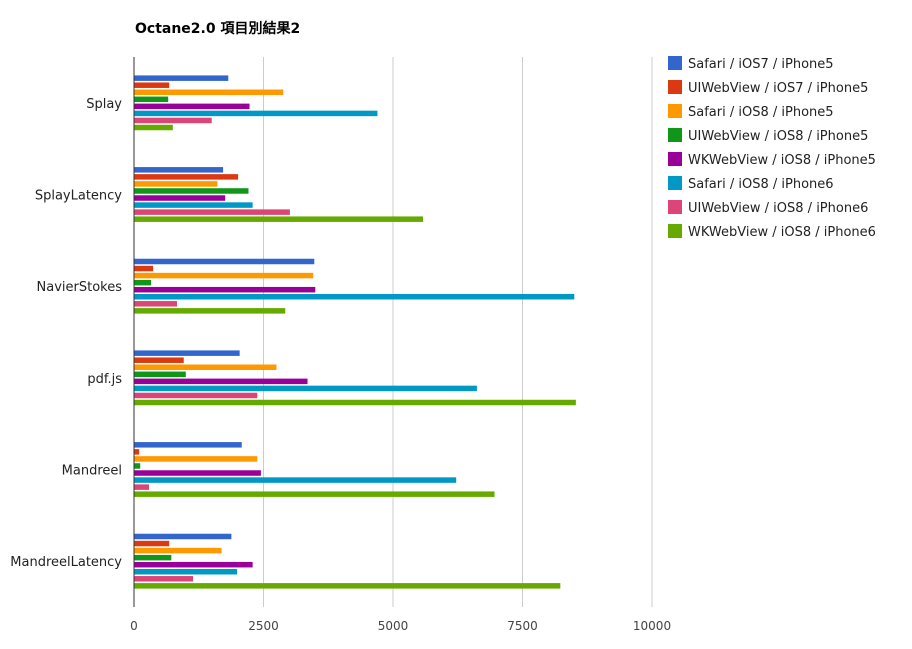  What do you see at coordinates (761, 184) in the screenshot?
I see `legend-label: Safari / iOS8 / iPhone6` at bounding box center [761, 184].